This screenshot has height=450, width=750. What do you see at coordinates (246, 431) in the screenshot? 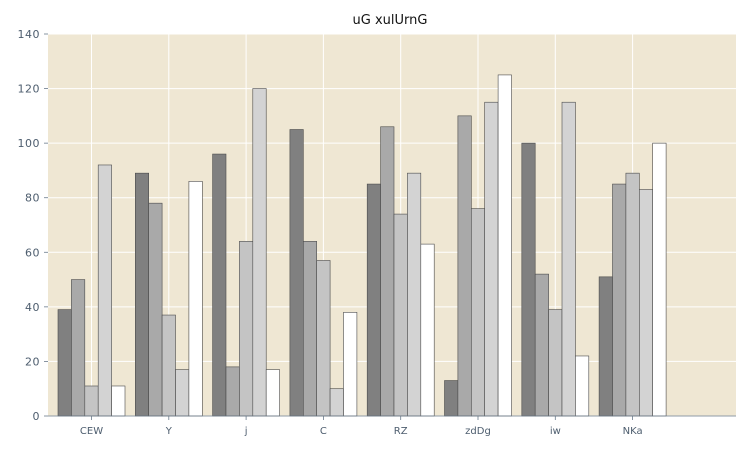
I see `x-tick-label: j` at bounding box center [246, 431].